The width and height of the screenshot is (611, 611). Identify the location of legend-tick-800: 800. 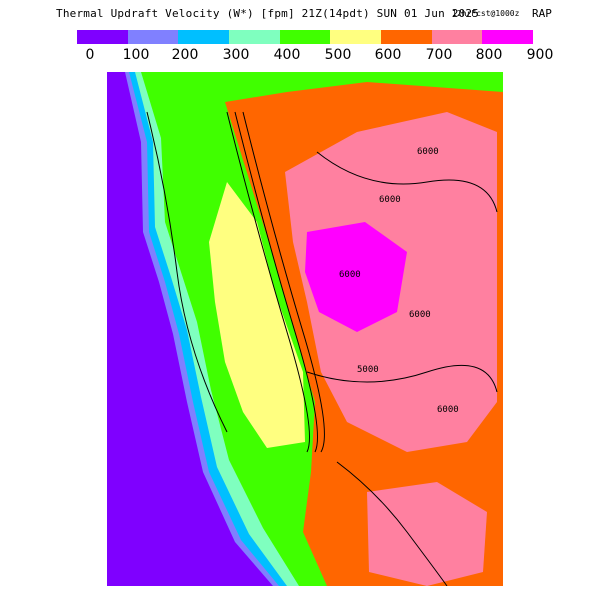
(489, 55).